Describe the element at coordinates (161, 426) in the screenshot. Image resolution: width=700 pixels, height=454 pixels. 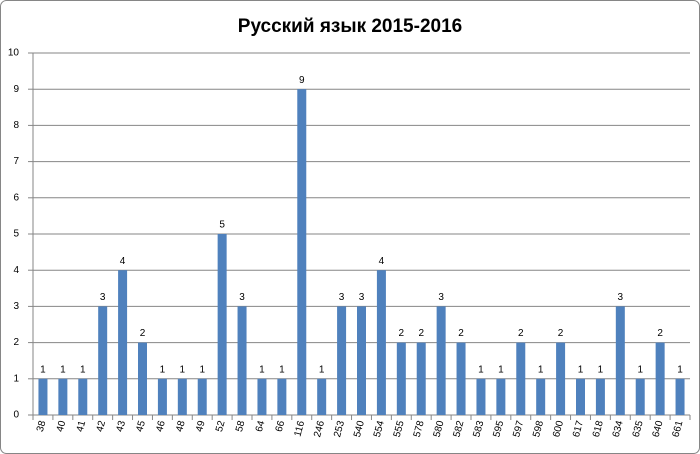
I see `x-tick-label: 46` at that location.